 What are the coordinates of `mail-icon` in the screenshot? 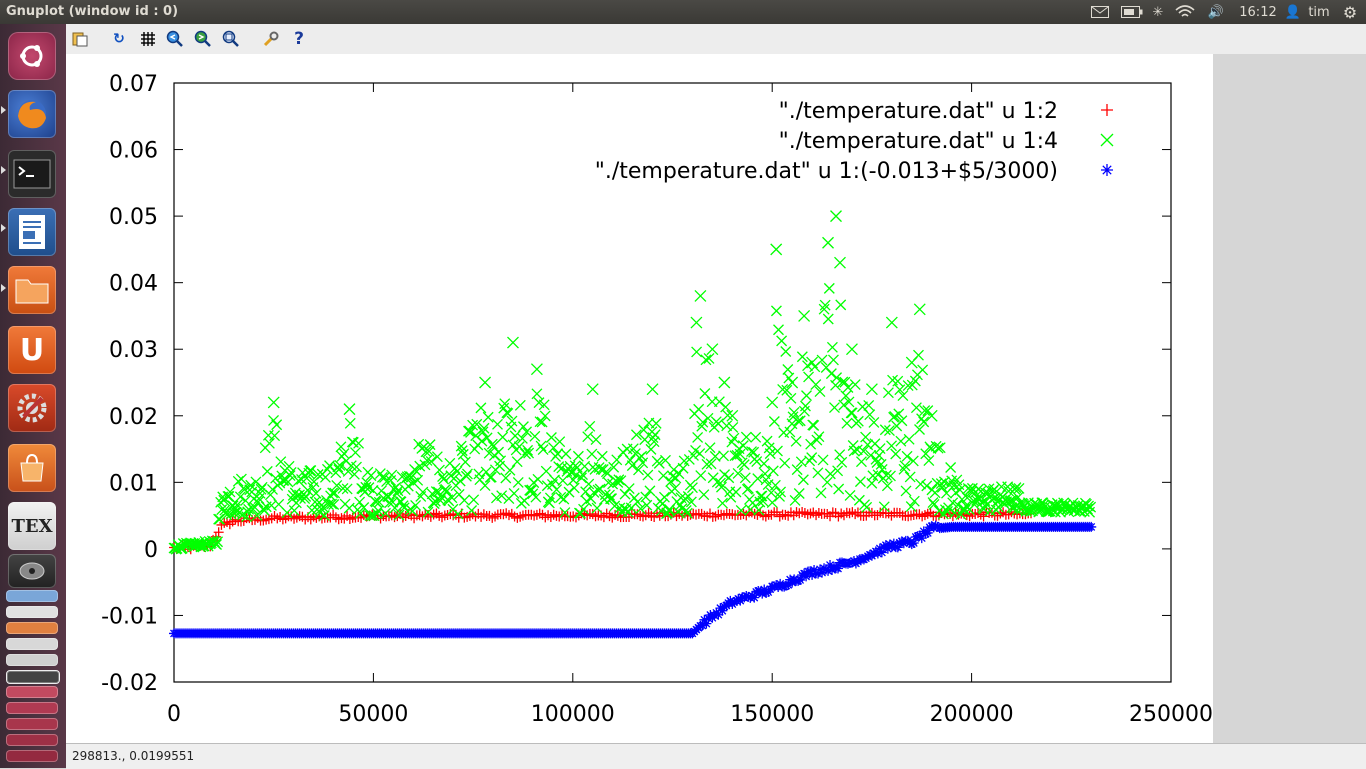 It's located at (1100, 12).